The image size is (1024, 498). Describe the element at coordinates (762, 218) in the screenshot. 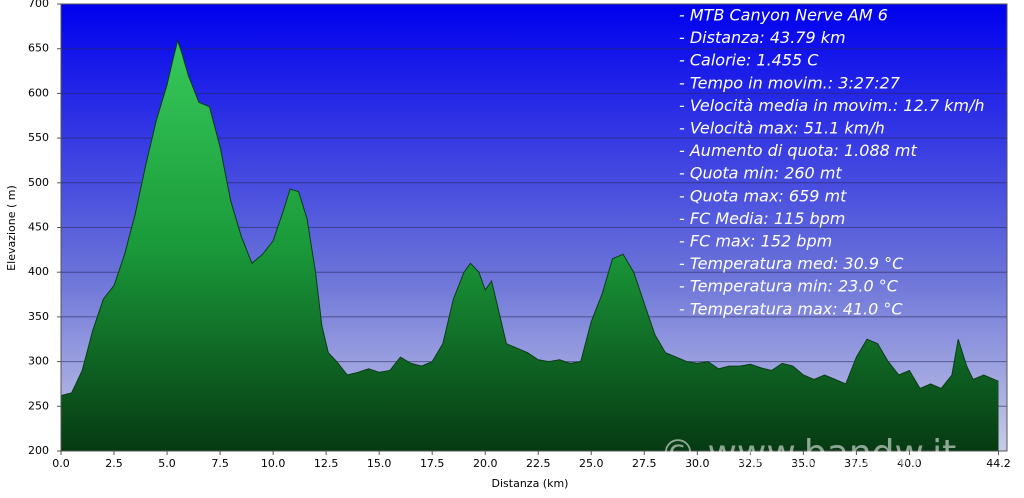

I see `info-line: - FC Media: 115 bpm` at that location.